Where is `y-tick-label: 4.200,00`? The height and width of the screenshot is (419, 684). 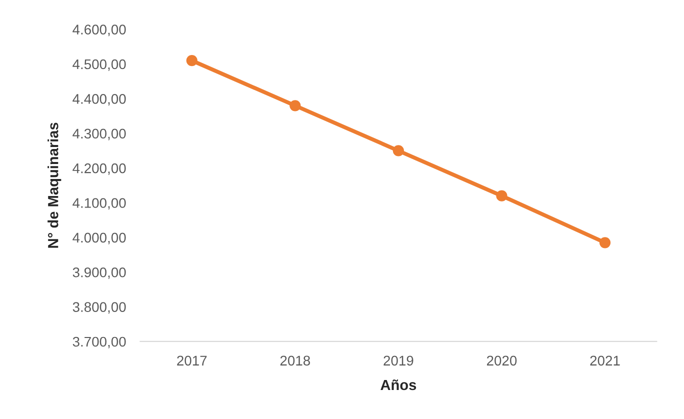 y-tick-label: 4.200,00 is located at coordinates (99, 169).